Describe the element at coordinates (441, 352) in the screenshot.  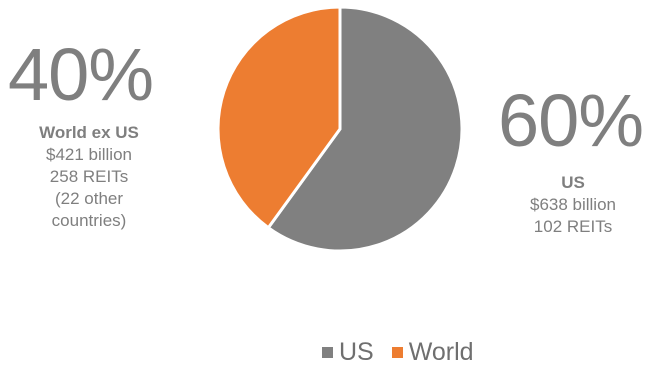
I see `legend-label-world: World` at that location.